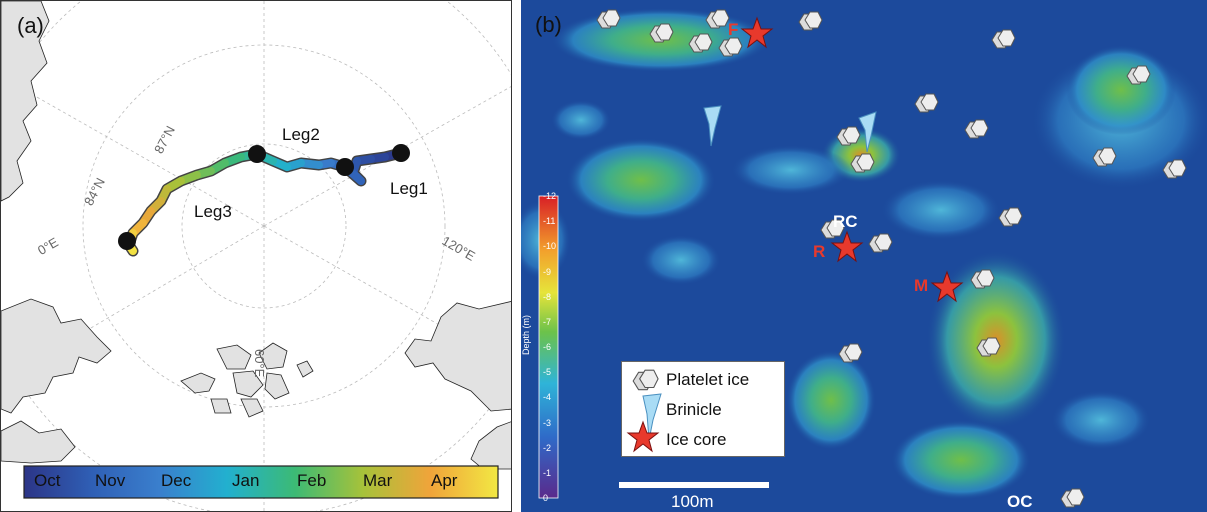  I want to click on ice-core-markers, so click(852, 159).